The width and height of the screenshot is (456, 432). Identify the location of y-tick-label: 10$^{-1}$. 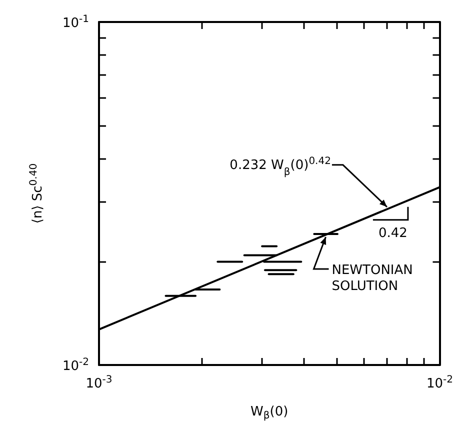
(75, 22).